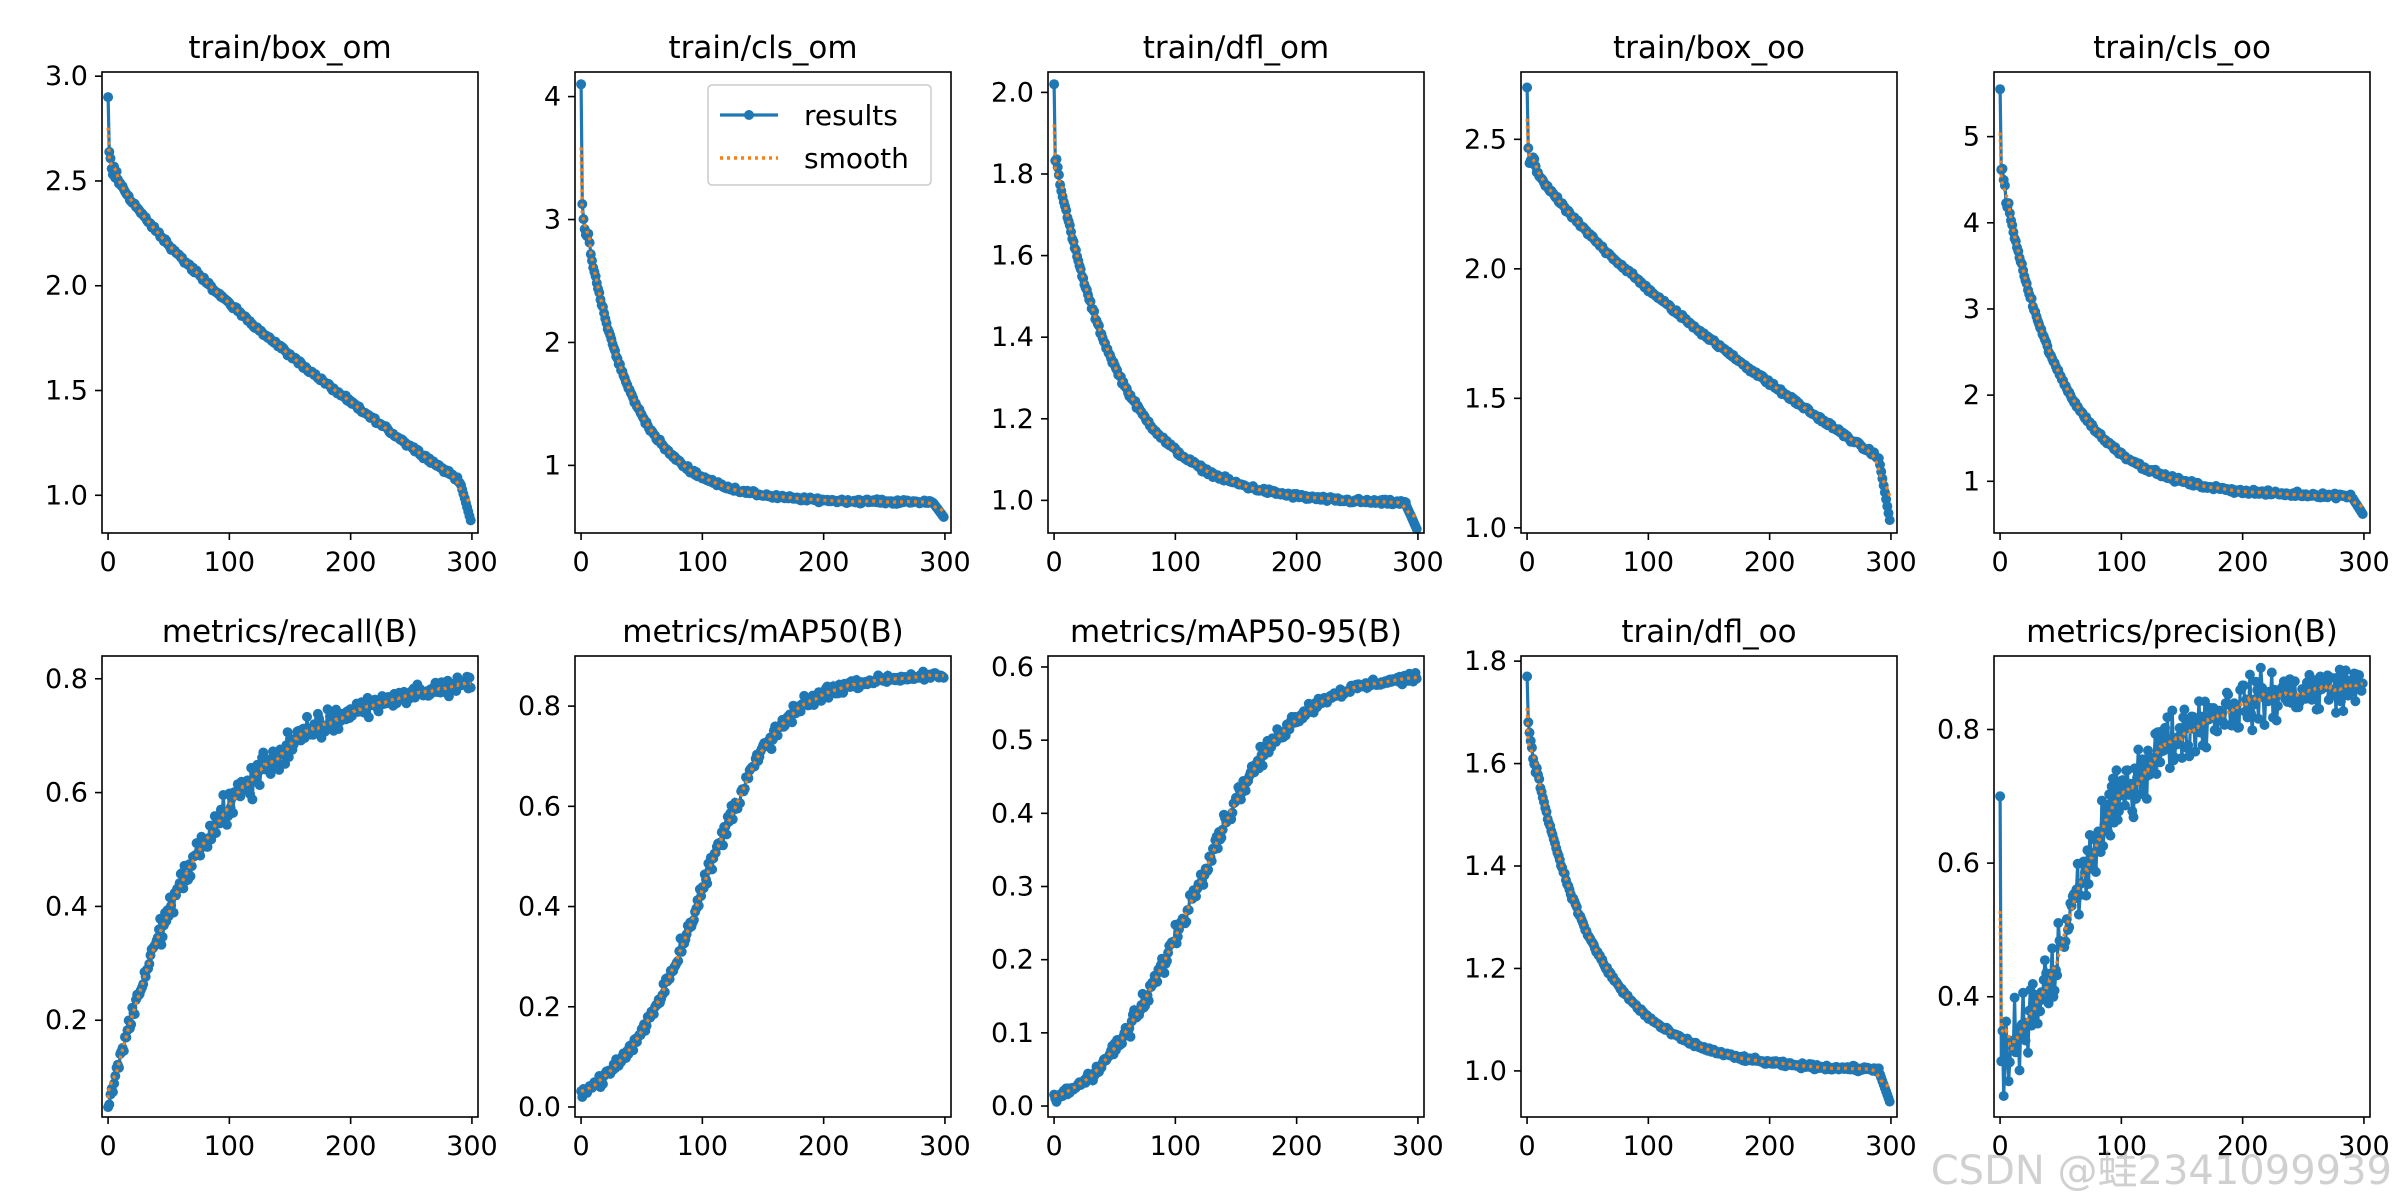 The image size is (2400, 1200). Describe the element at coordinates (539, 706) in the screenshot. I see `y-tick-label: 0.8` at that location.